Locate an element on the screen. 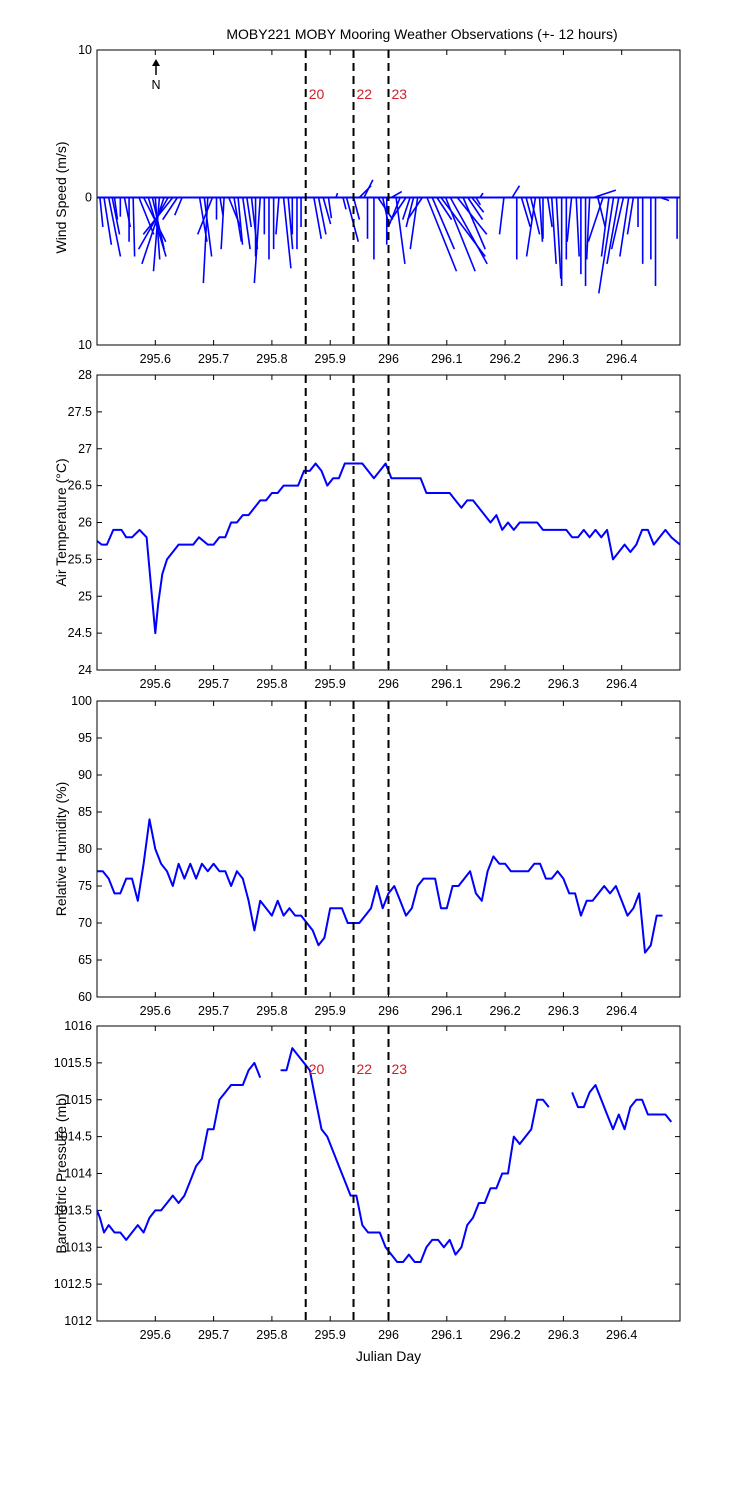  y-tick-label: 60 is located at coordinates (85, 997).